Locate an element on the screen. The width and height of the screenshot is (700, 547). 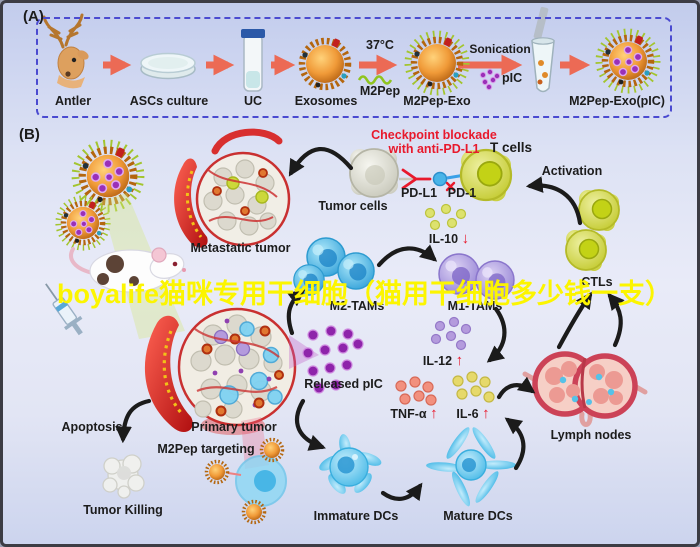
label-primary-tumor: Primary tumor is located at coordinates (234, 427).